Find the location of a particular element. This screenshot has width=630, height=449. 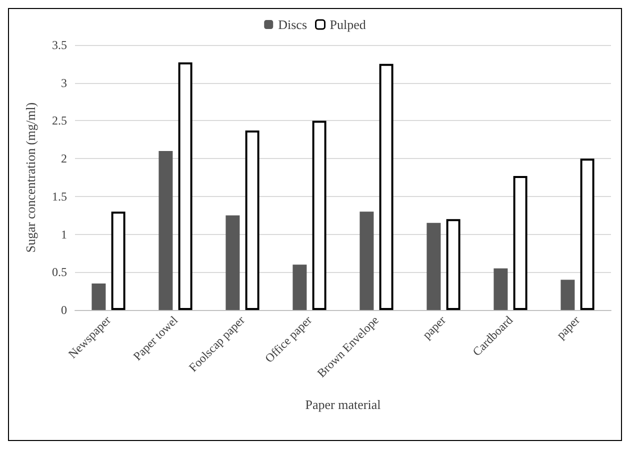

y-tick-label: 2 is located at coordinates (64, 159).